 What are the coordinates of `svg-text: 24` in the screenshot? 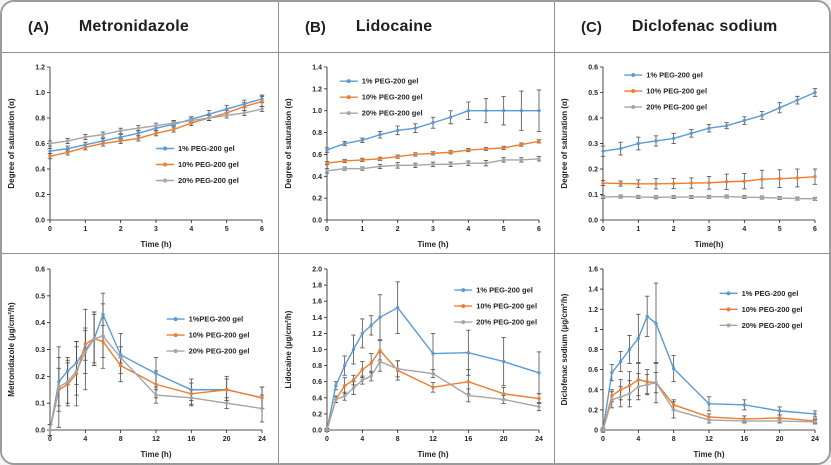 It's located at (262, 439).